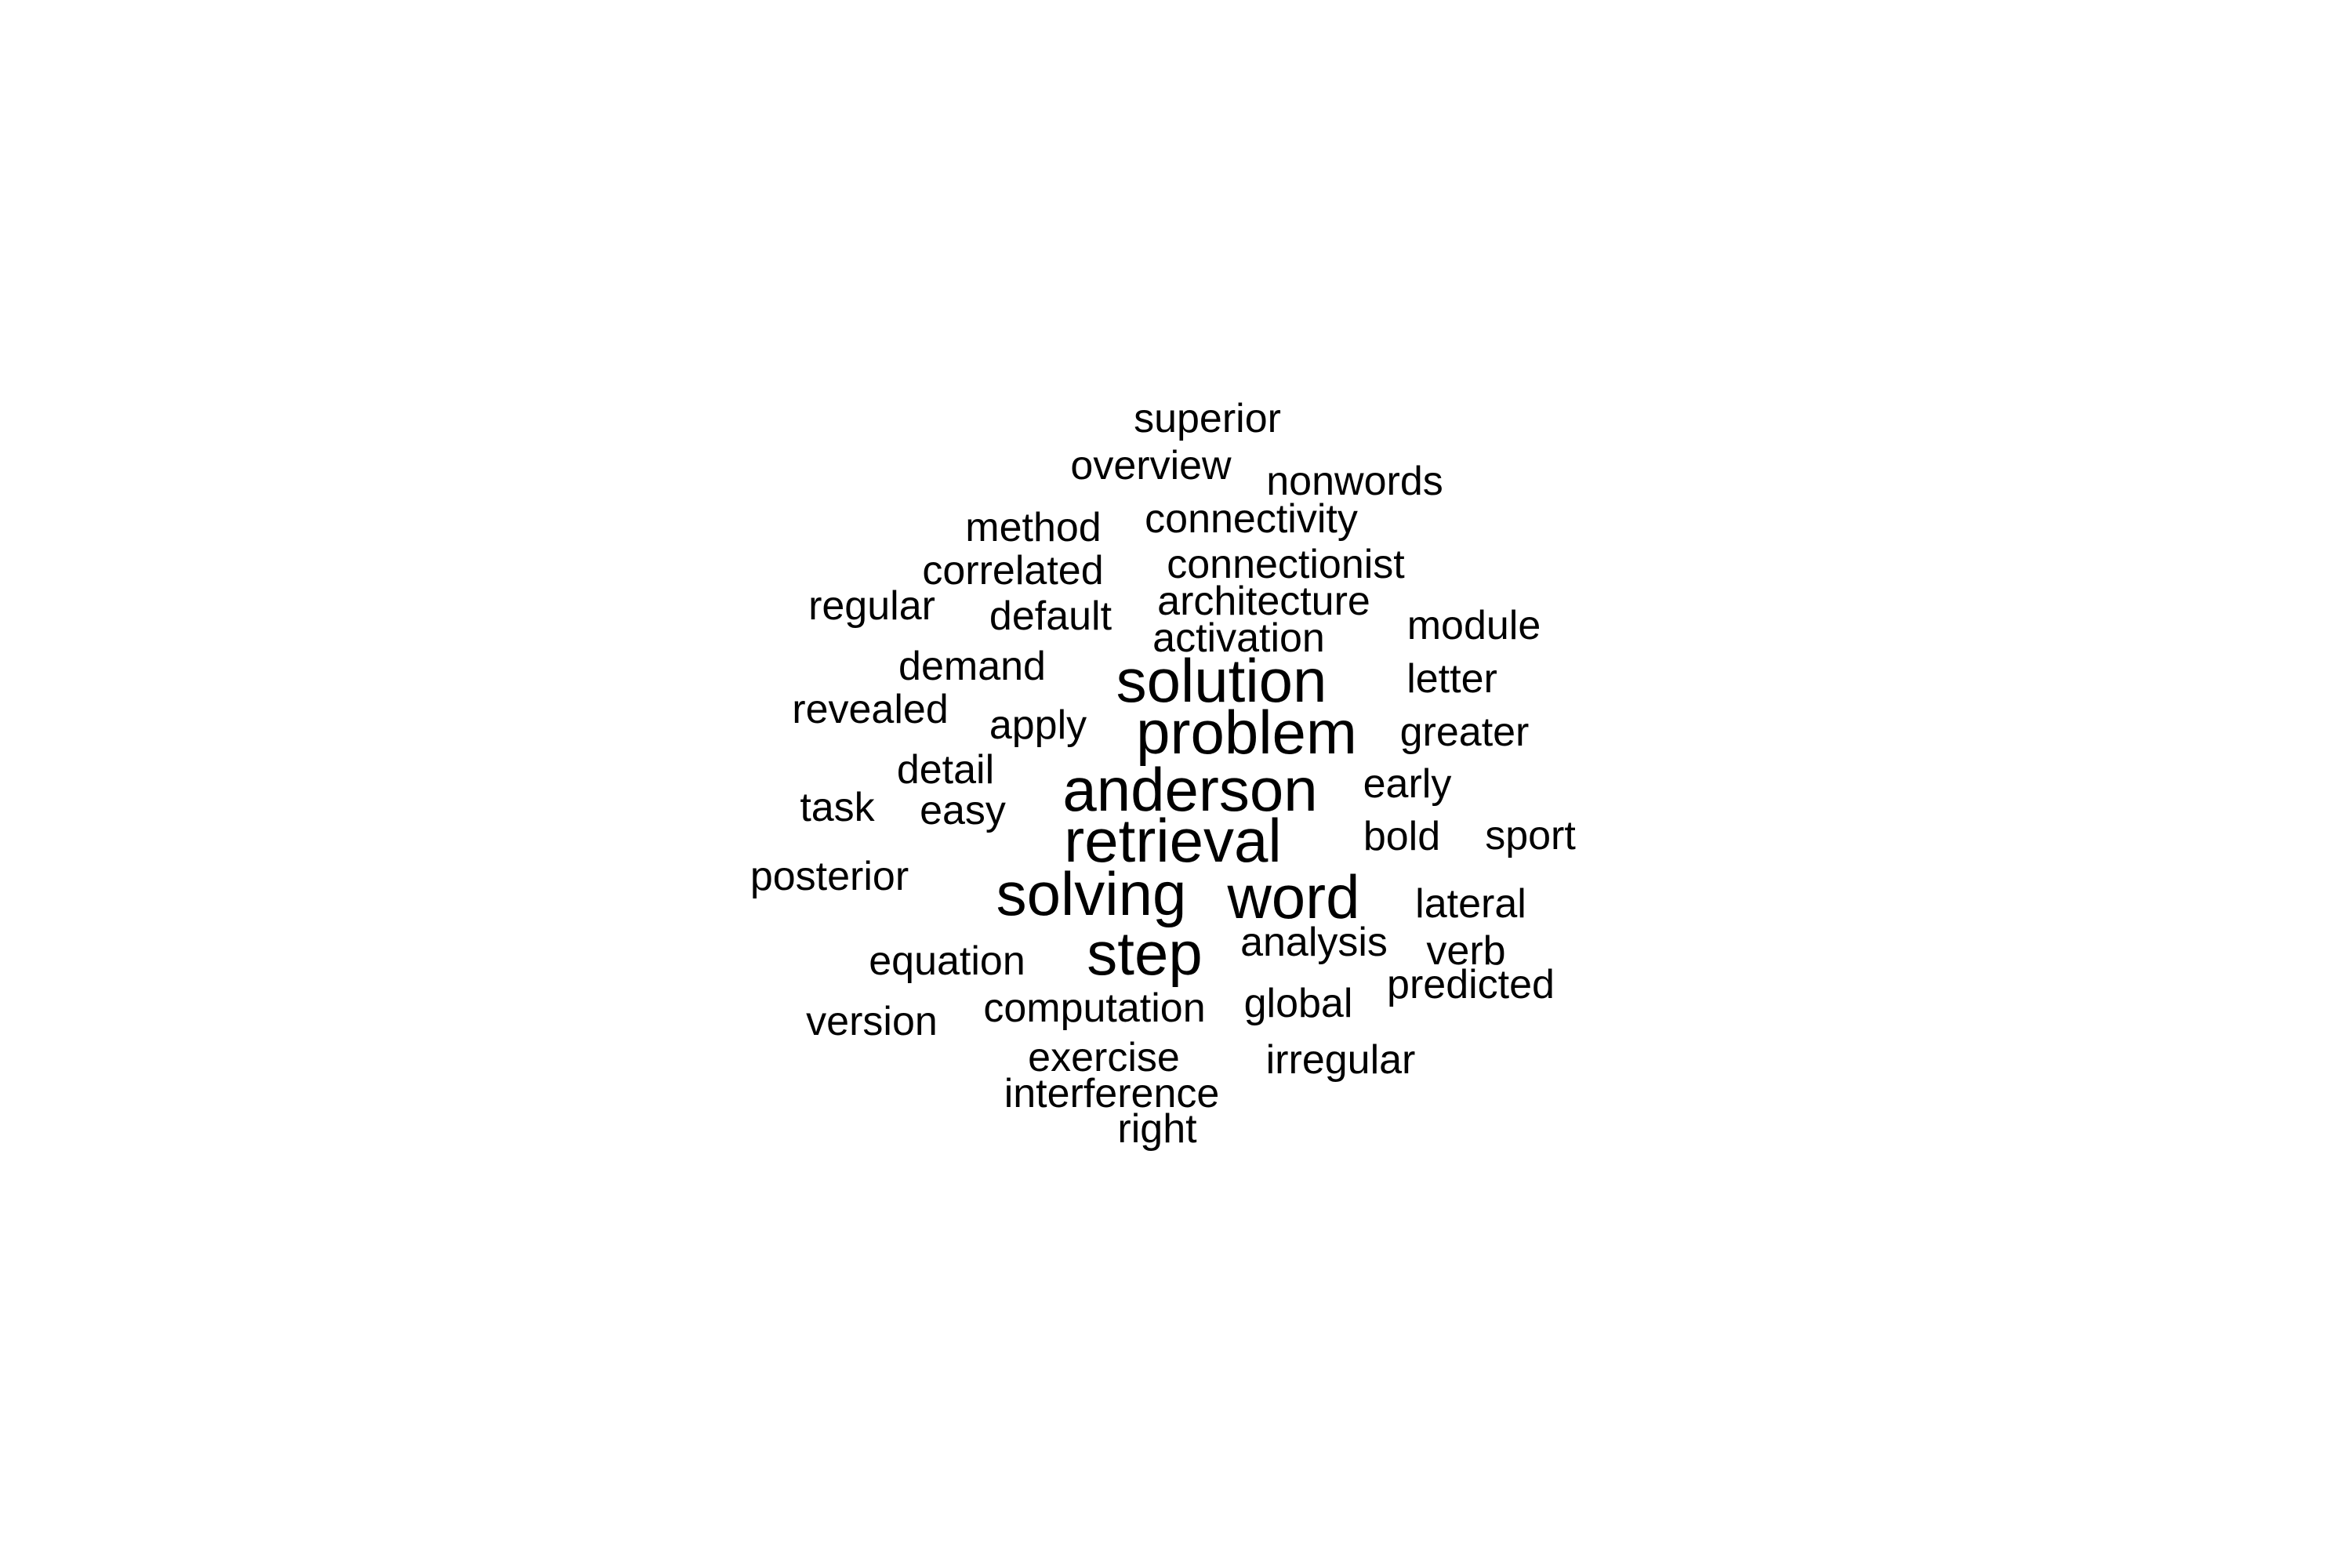 Image resolution: width=2352 pixels, height=1568 pixels. What do you see at coordinates (1112, 1093) in the screenshot?
I see `word-interference: interference` at bounding box center [1112, 1093].